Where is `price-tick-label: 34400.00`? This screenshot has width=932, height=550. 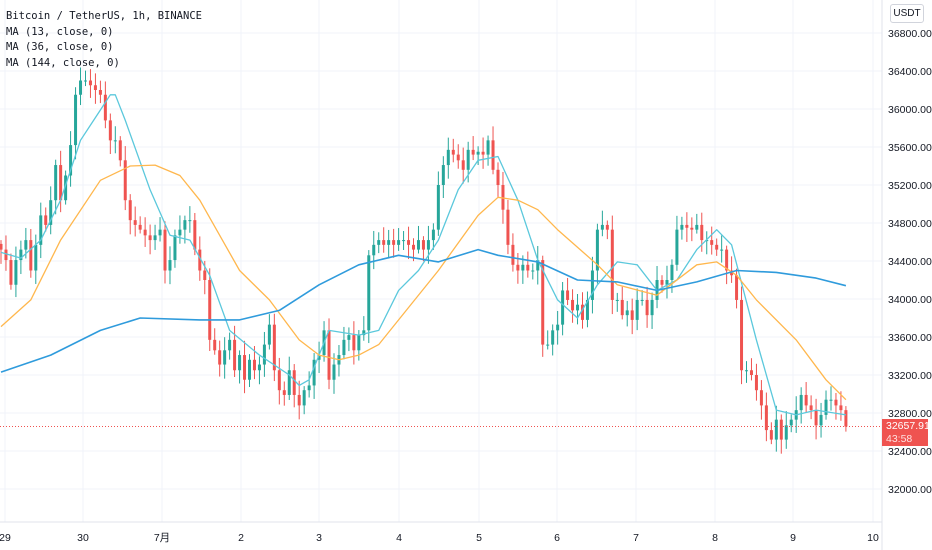 price-tick-label: 34400.00 is located at coordinates (910, 262).